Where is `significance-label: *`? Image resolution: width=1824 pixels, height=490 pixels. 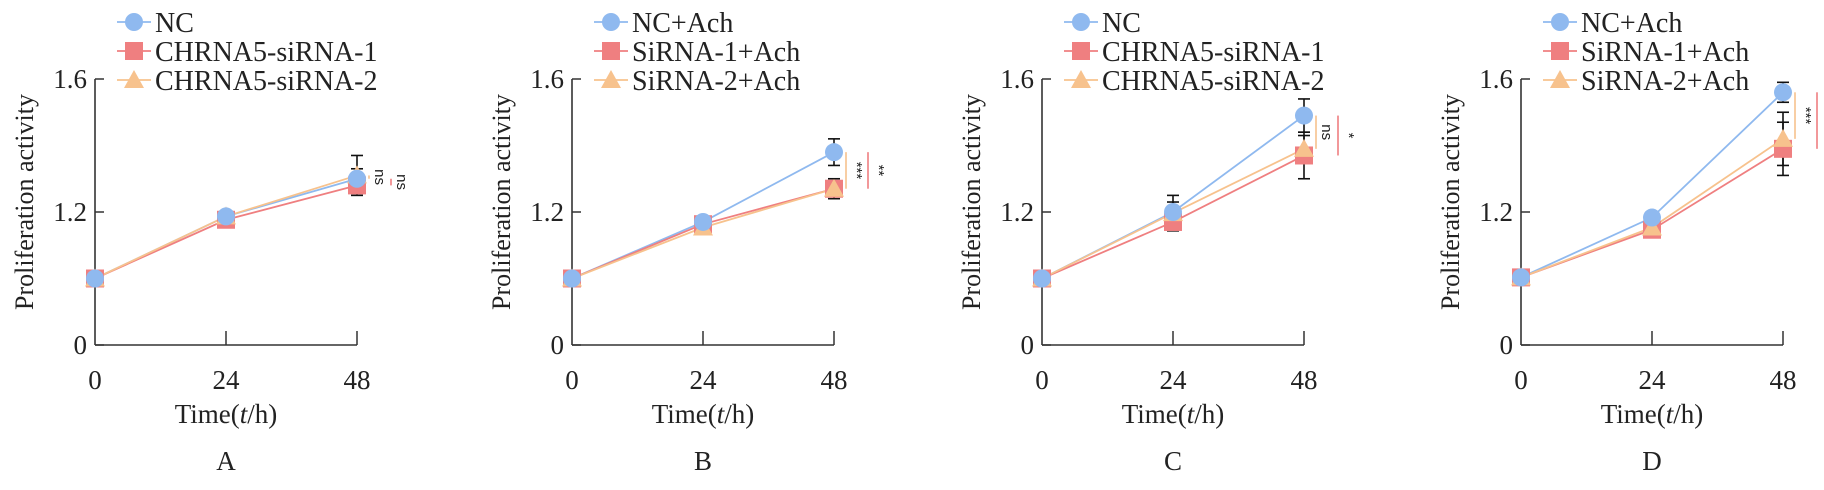 significance-label: * is located at coordinates (1348, 136).